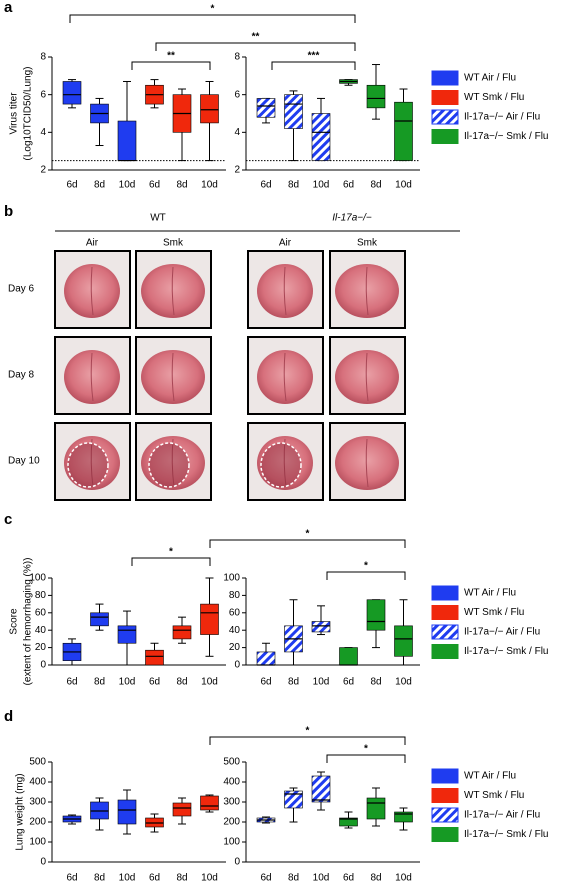  What do you see at coordinates (314, 56) in the screenshot?
I see `significance-label: ***` at bounding box center [314, 56].